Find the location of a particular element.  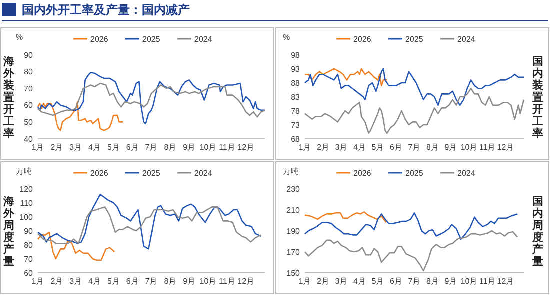

y-tick-label: 73 is located at coordinates (296, 125).